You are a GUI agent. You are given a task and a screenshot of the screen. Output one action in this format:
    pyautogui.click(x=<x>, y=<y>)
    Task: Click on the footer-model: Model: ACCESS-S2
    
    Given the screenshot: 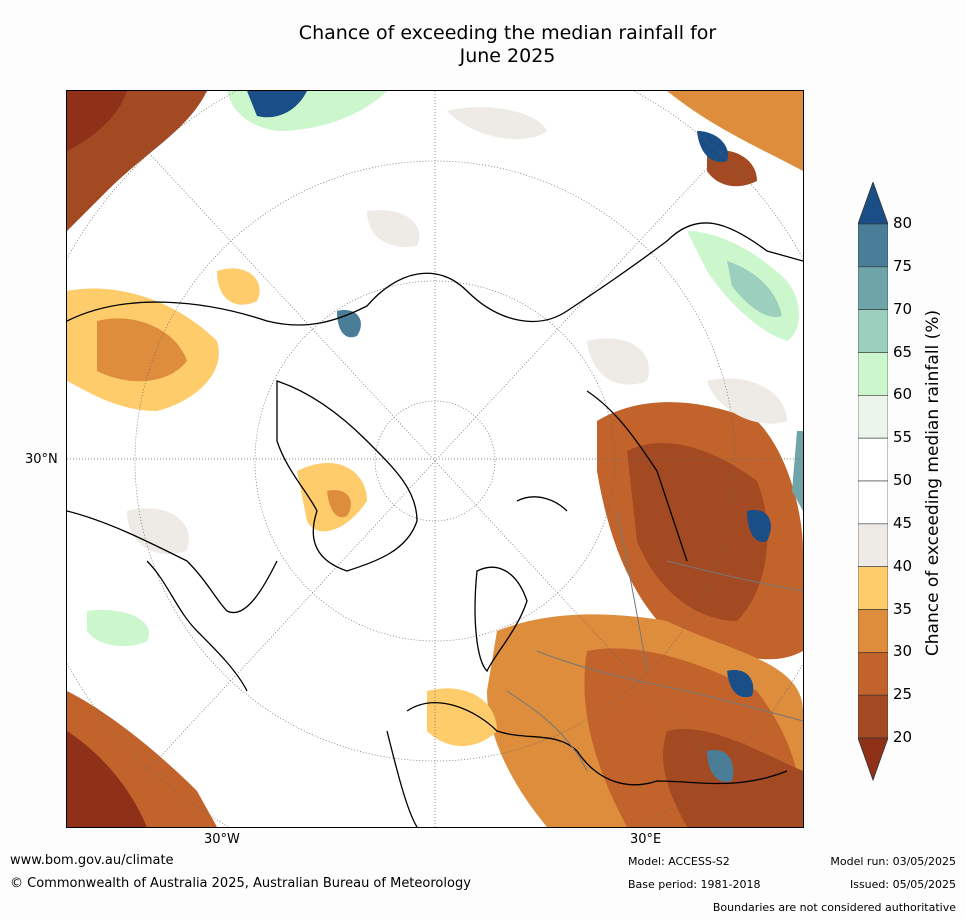 What is the action you would take?
    pyautogui.click(x=679, y=861)
    